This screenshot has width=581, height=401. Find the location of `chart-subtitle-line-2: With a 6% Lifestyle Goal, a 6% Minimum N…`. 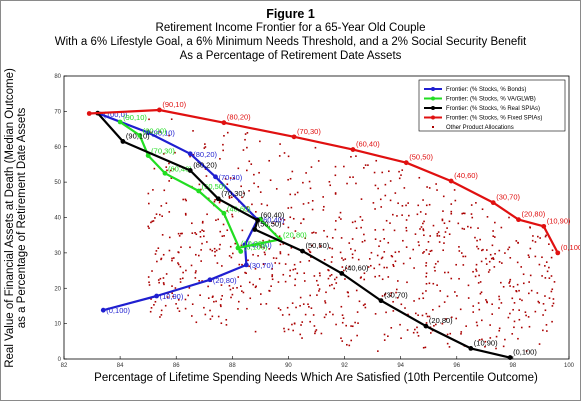

chart-subtitle-line-2: With a 6% Lifestyle Goal, a 6% Minimum N… is located at coordinates (290, 42).